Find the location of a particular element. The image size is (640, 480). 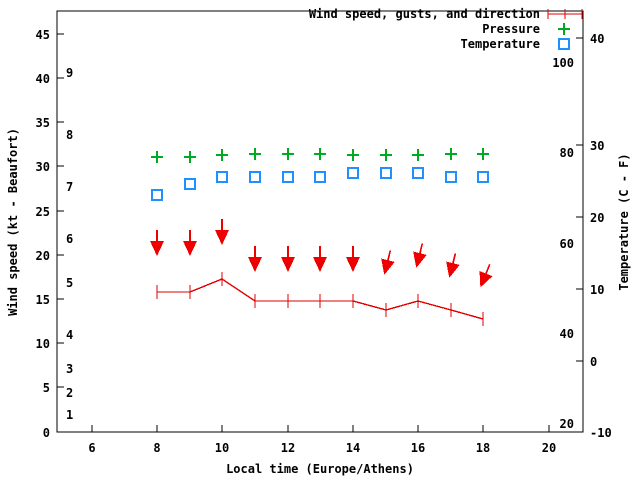

left-tick-label: 15 is located at coordinates (43, 300).